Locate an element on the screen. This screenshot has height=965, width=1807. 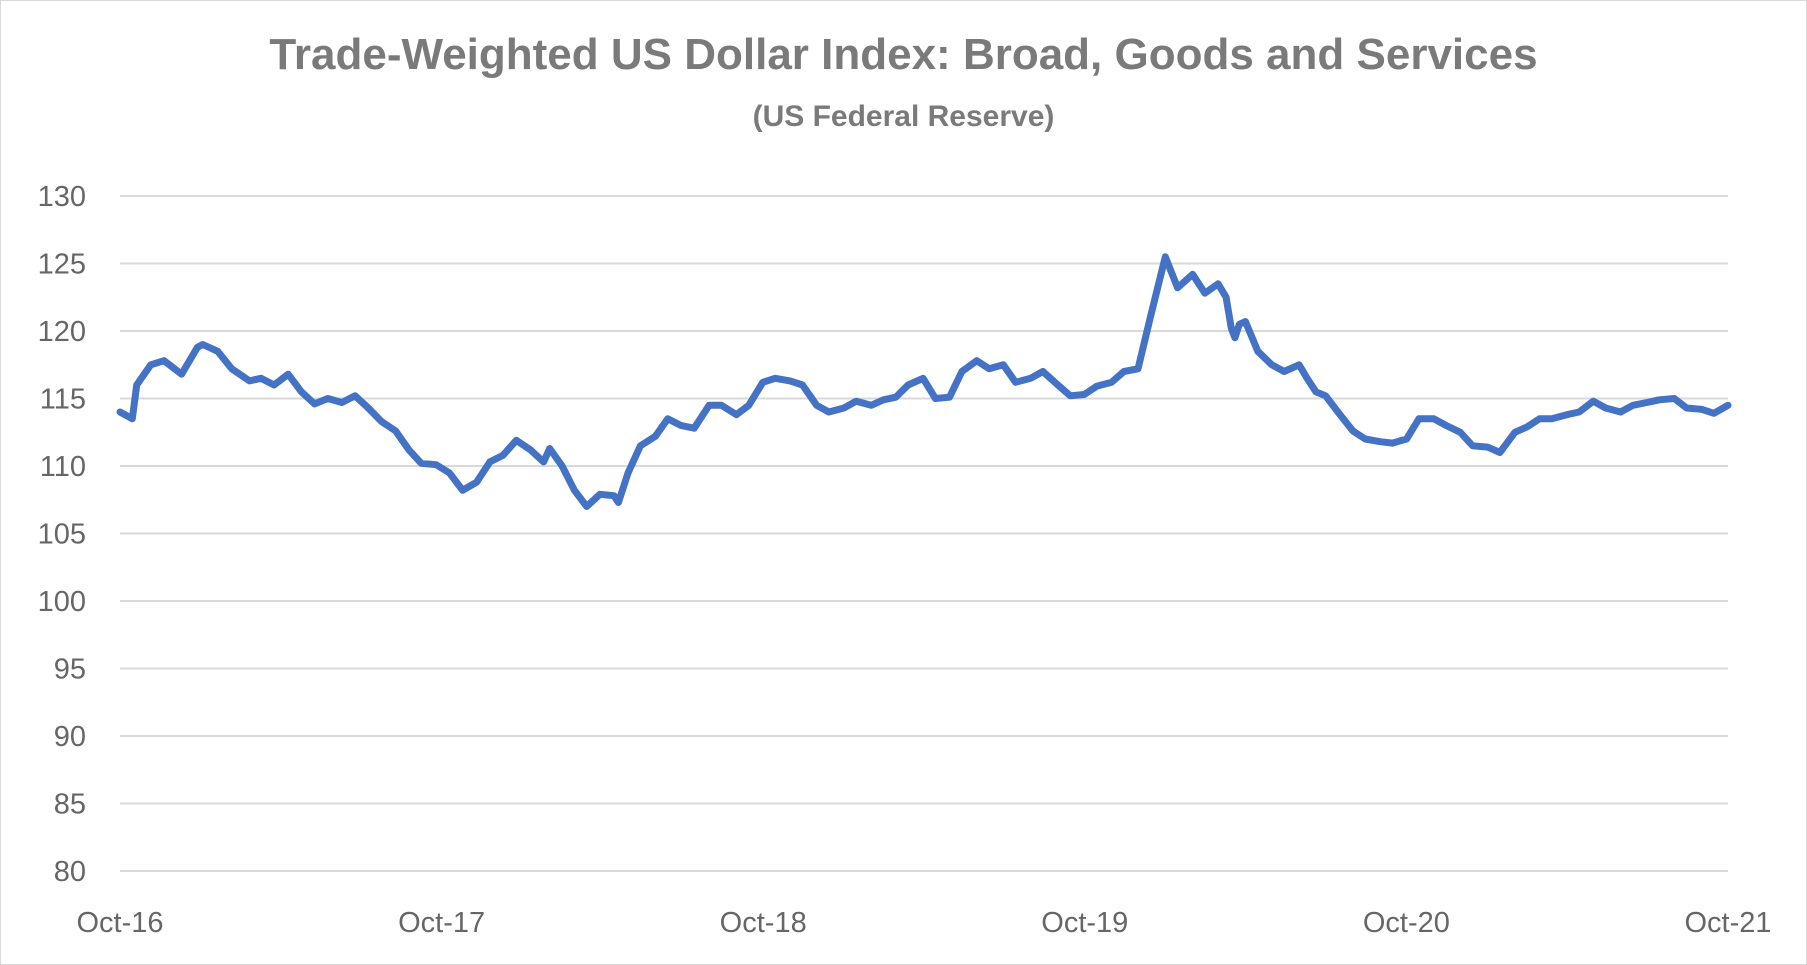
y-tick-label: 105 is located at coordinates (62, 535).